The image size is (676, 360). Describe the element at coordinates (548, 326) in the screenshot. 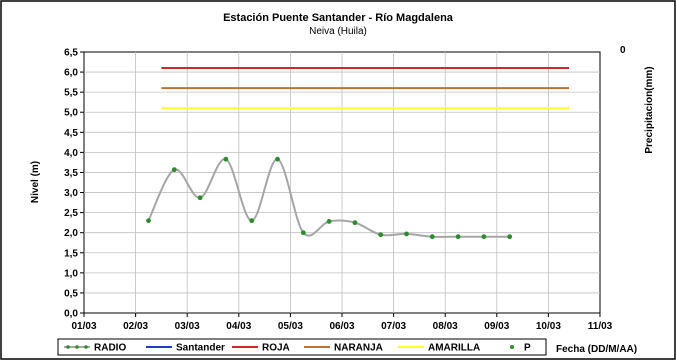

I see `x-tick-label: 10/03` at that location.